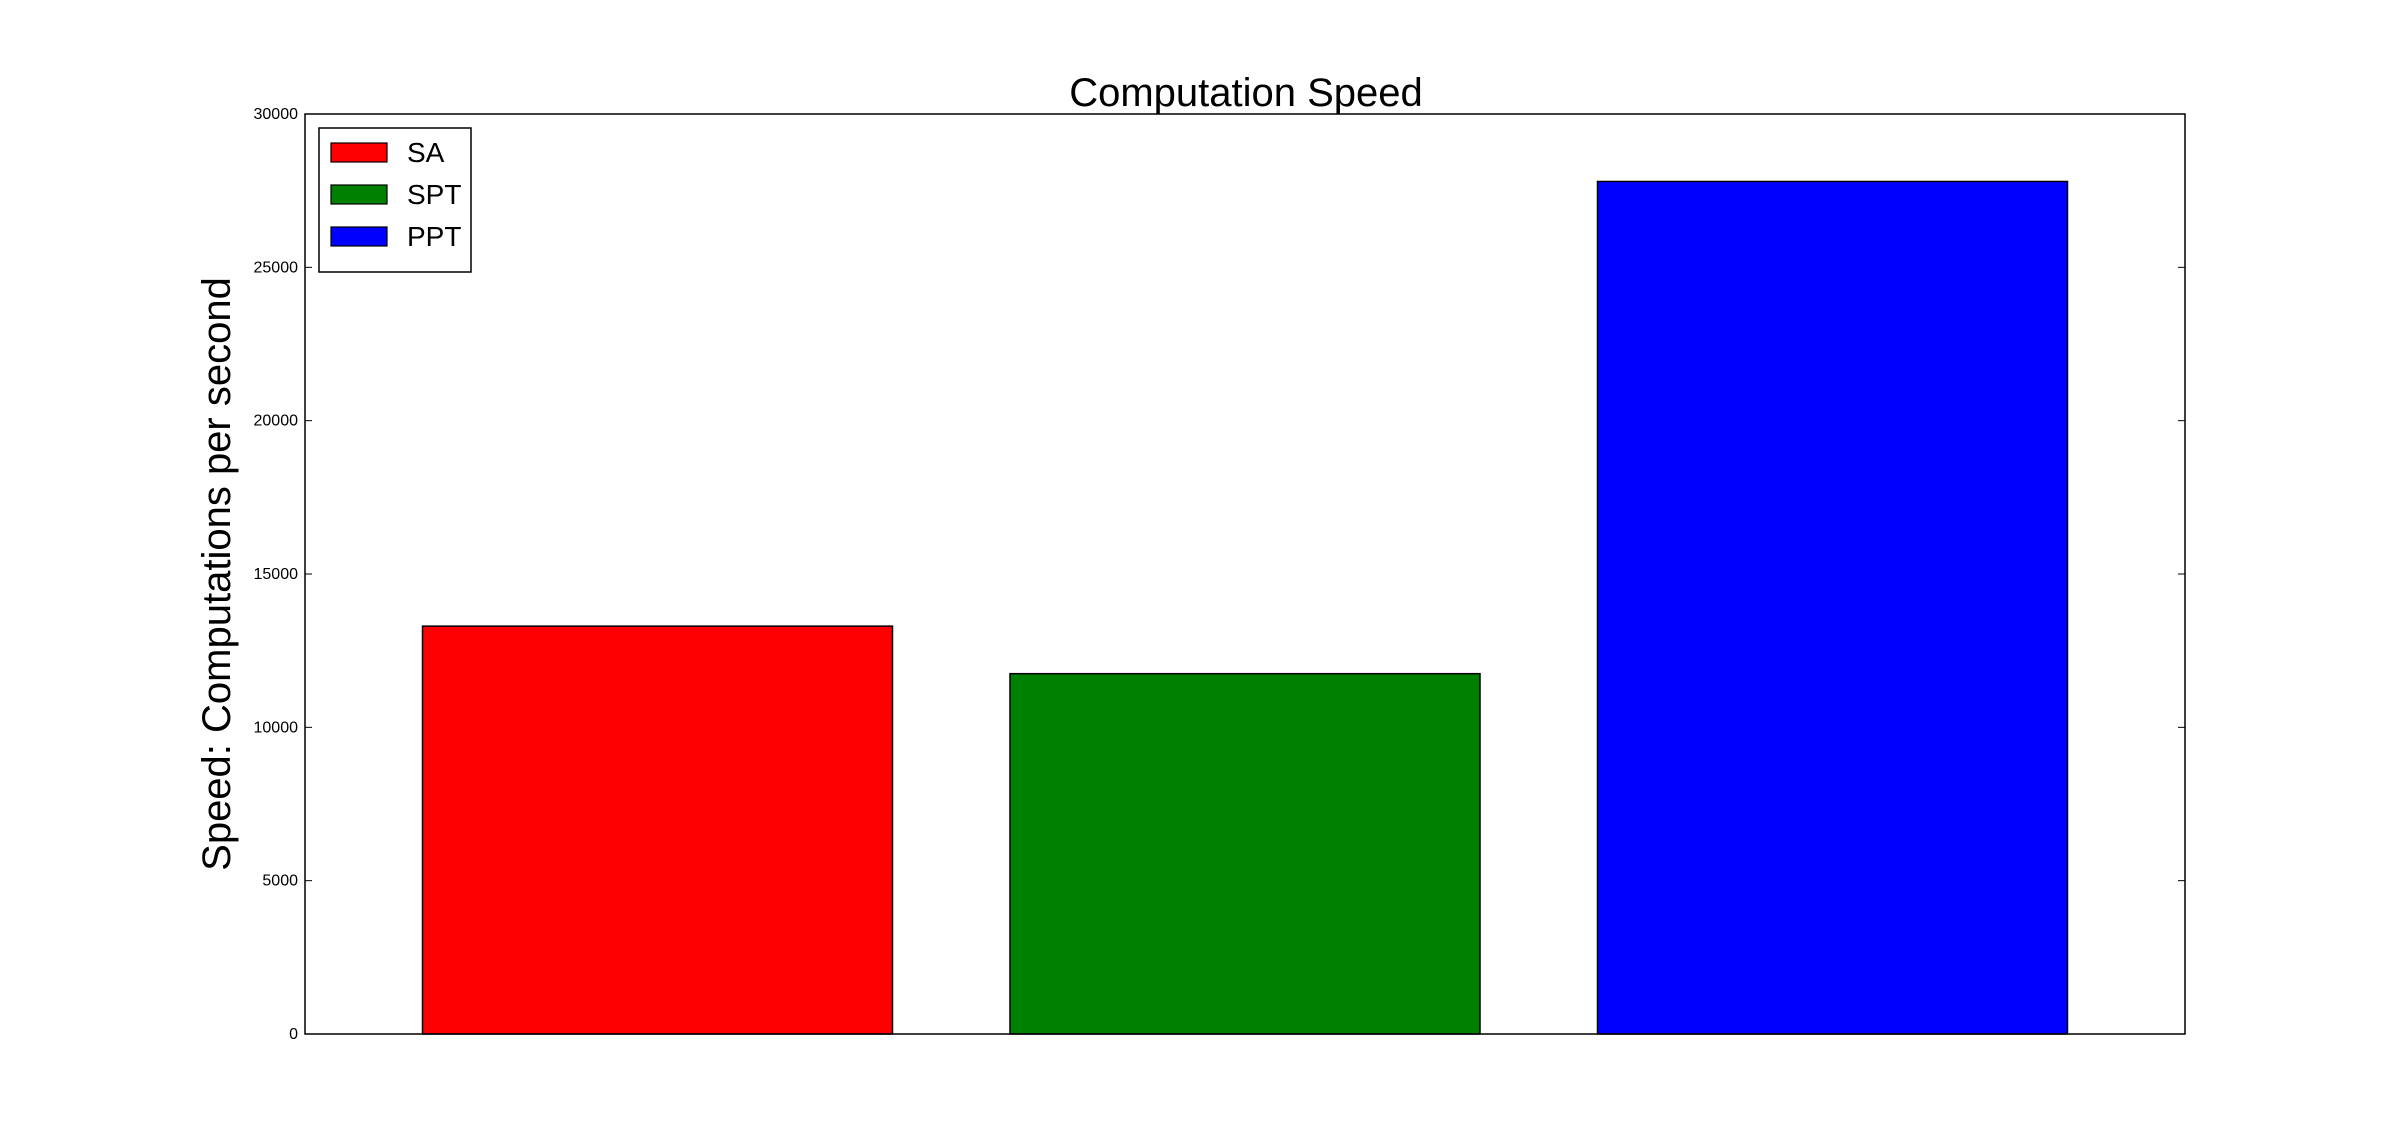 This screenshot has height=1142, width=2400. I want to click on bar-spt, so click(1245, 853).